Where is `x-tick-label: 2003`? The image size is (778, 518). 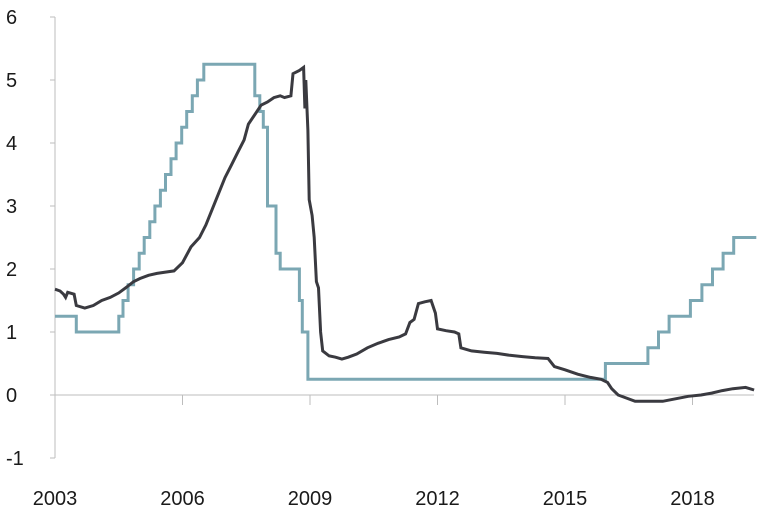 x-tick-label: 2003 is located at coordinates (55, 499).